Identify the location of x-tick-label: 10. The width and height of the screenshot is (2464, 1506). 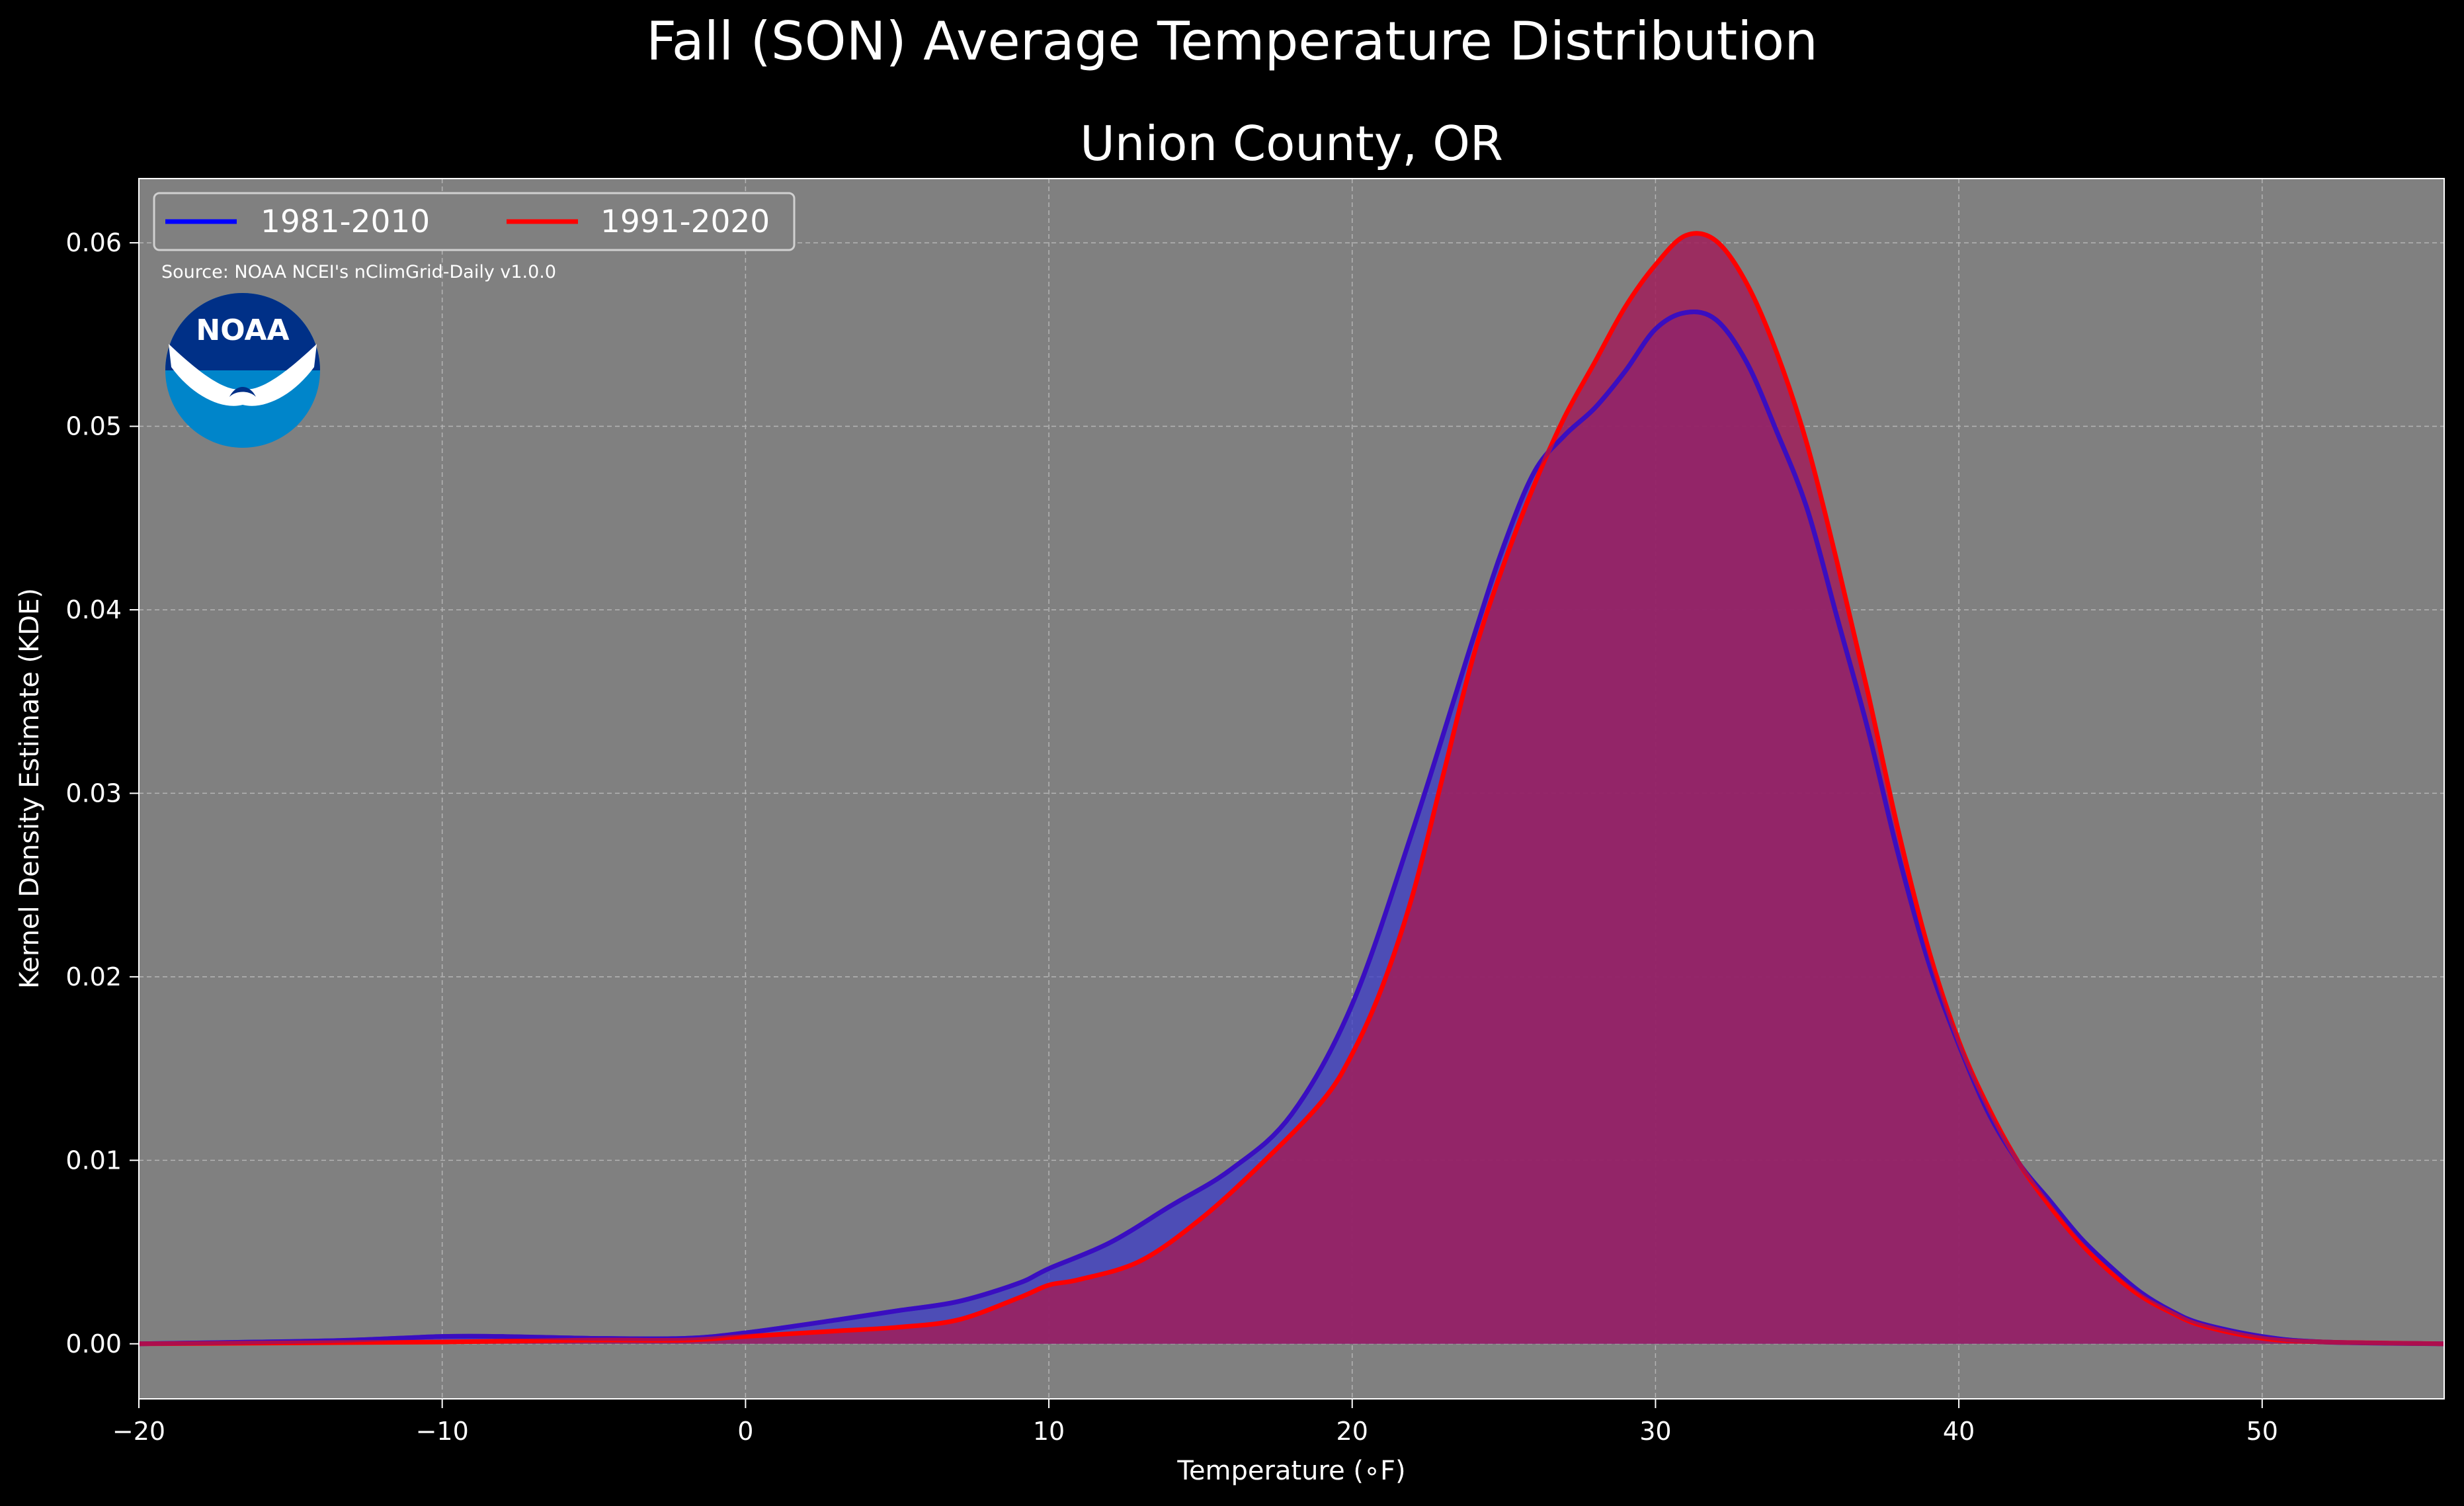
(1049, 1432).